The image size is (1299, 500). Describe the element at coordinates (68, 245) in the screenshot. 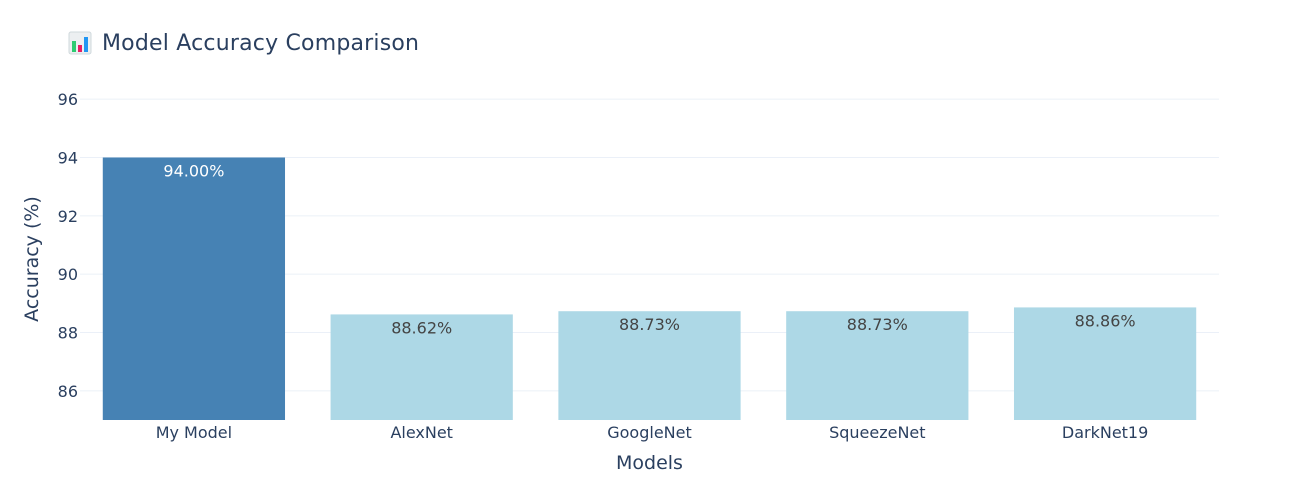

I see `y-axis-ticks: 86 88 90 92 94 96` at that location.